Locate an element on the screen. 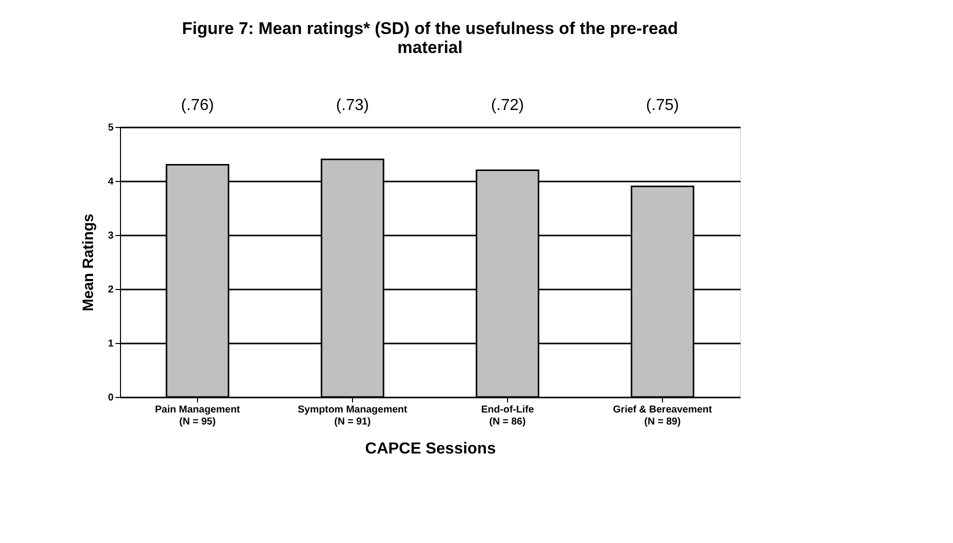 The width and height of the screenshot is (953, 543). y-tick-label: 5 is located at coordinates (111, 128).